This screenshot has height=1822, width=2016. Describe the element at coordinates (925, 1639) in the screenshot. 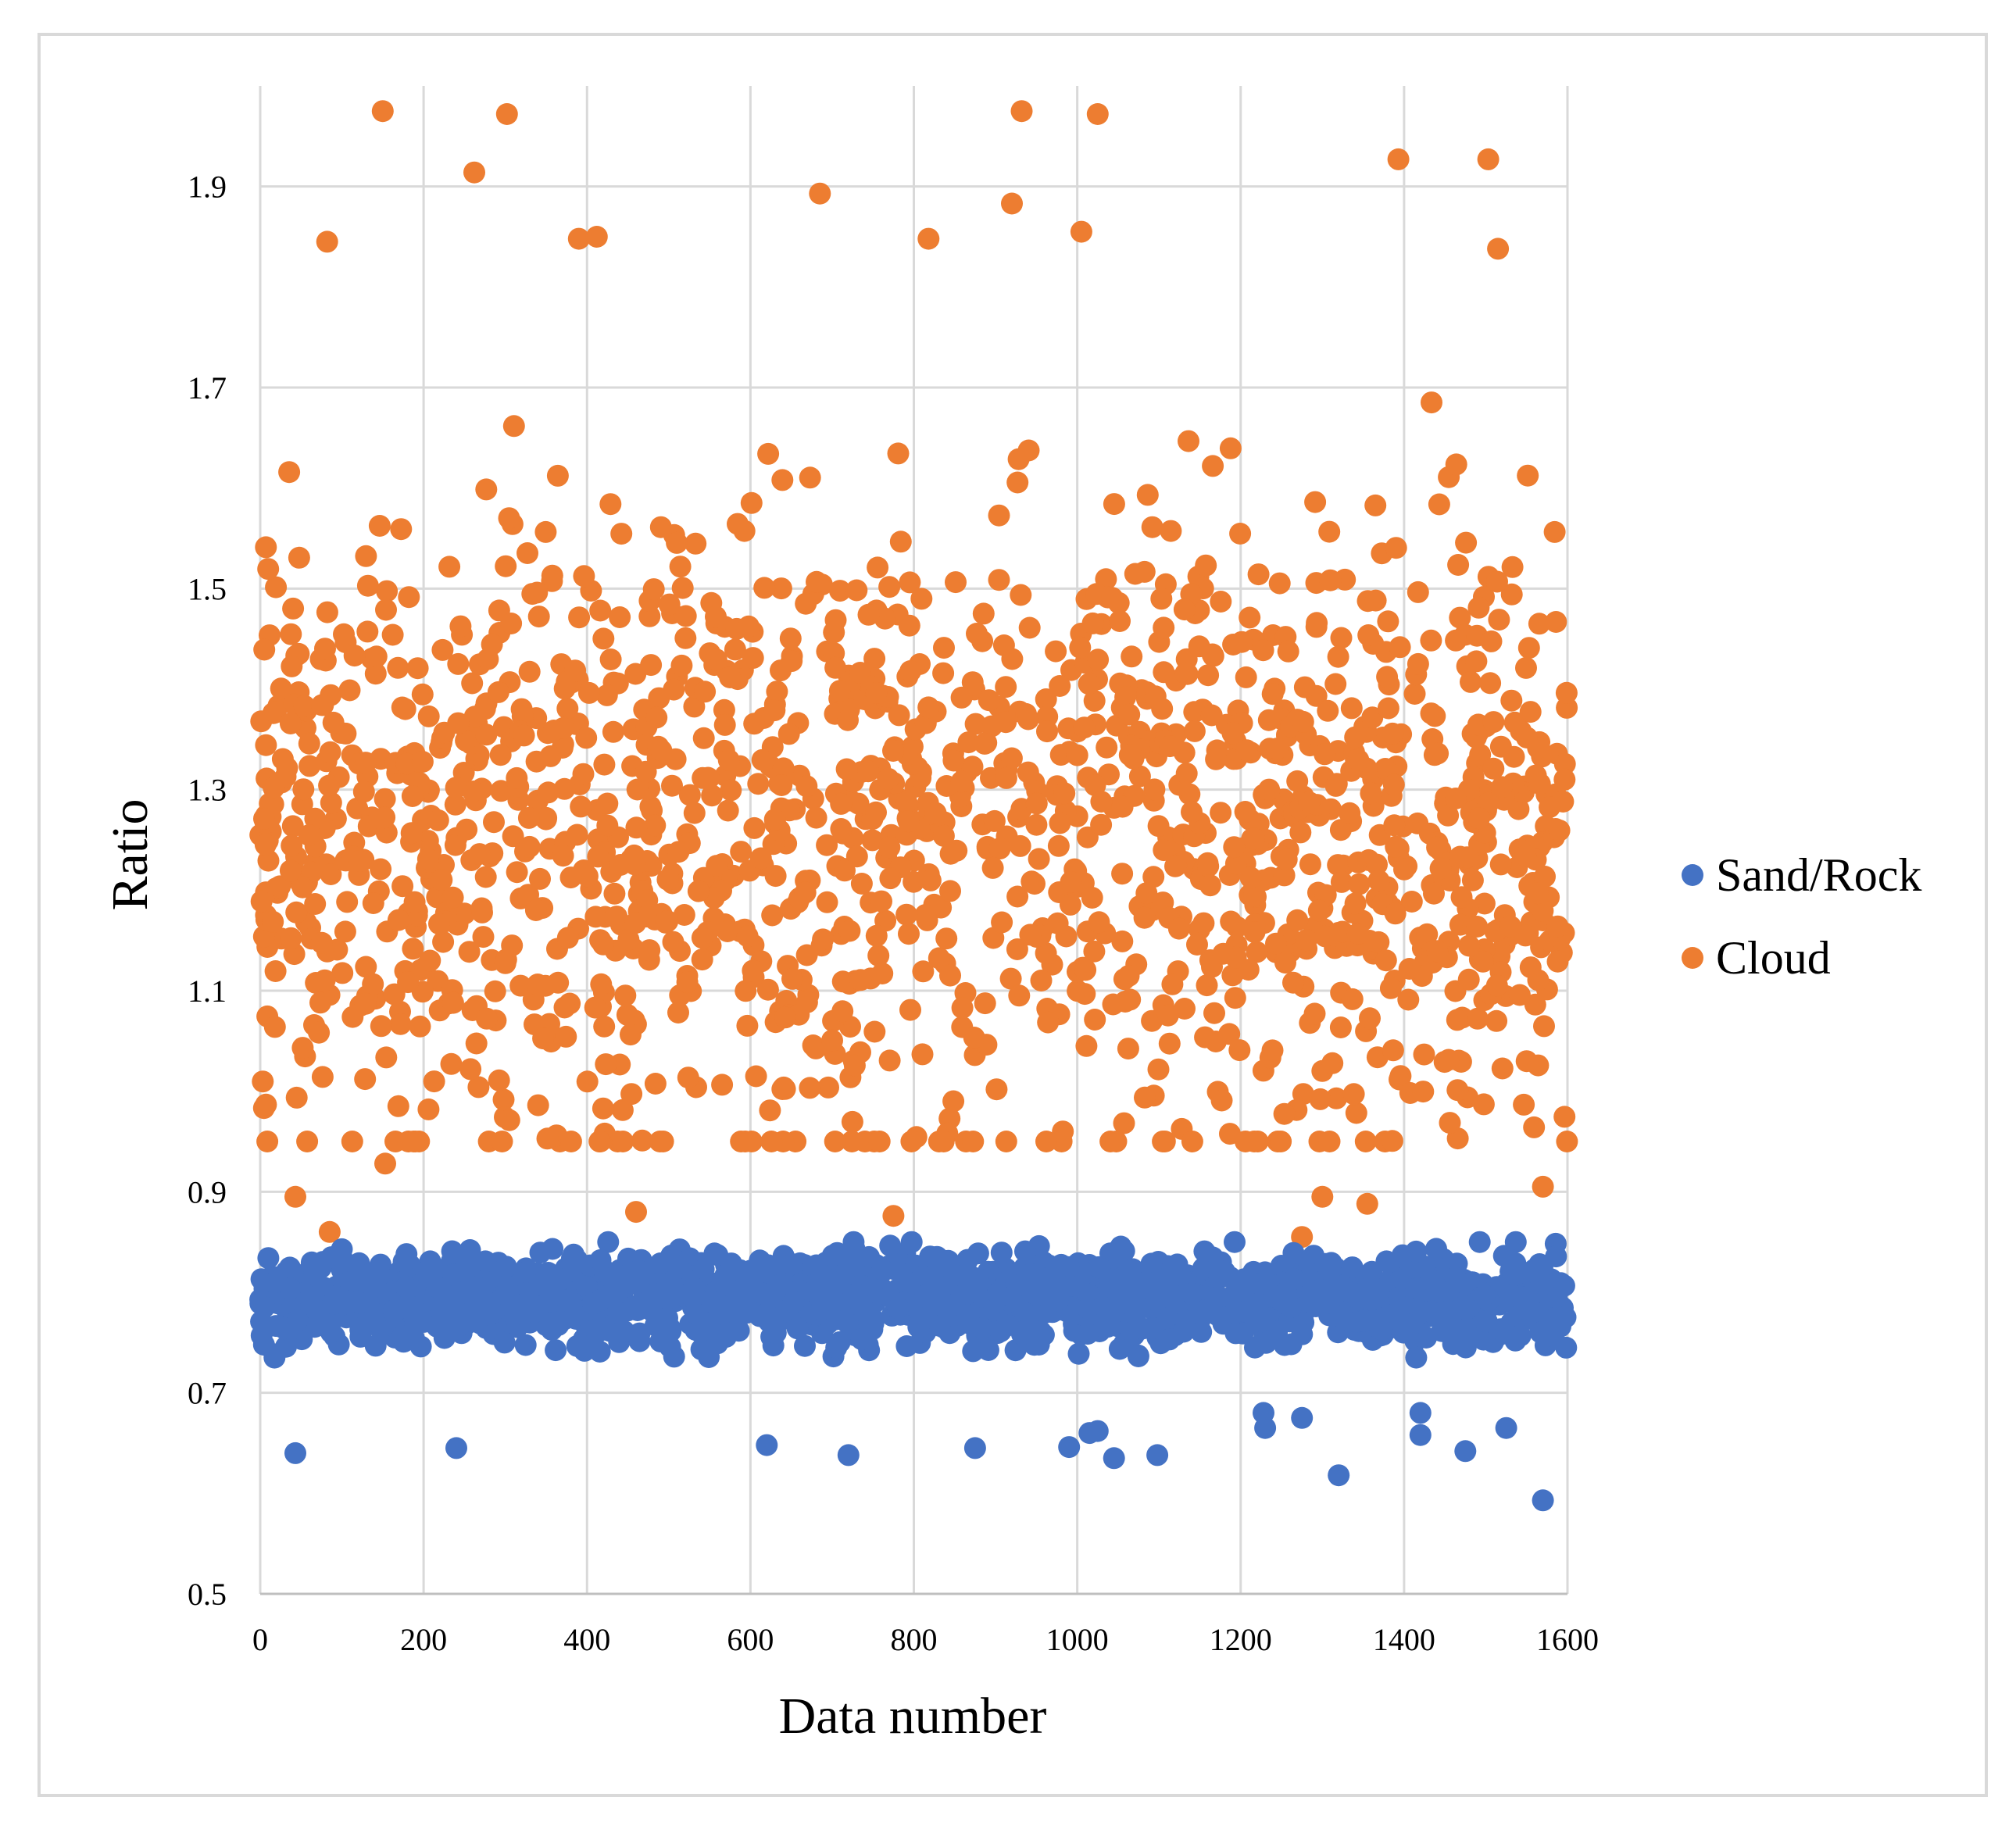

I see `x-axis-ticks: 0 200 400 600 800 1000 1200 1400 1600` at that location.